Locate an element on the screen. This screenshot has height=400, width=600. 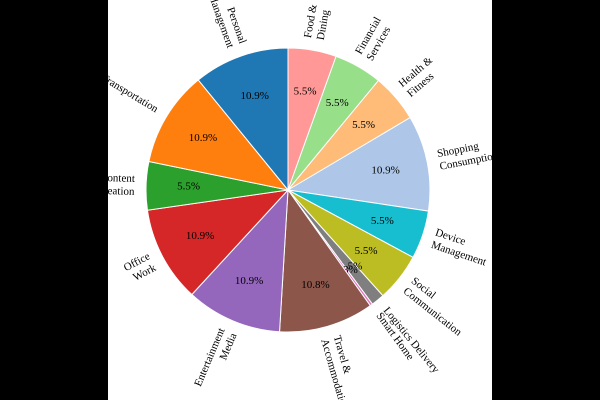
value-label: 10.8% is located at coordinates (315, 285).